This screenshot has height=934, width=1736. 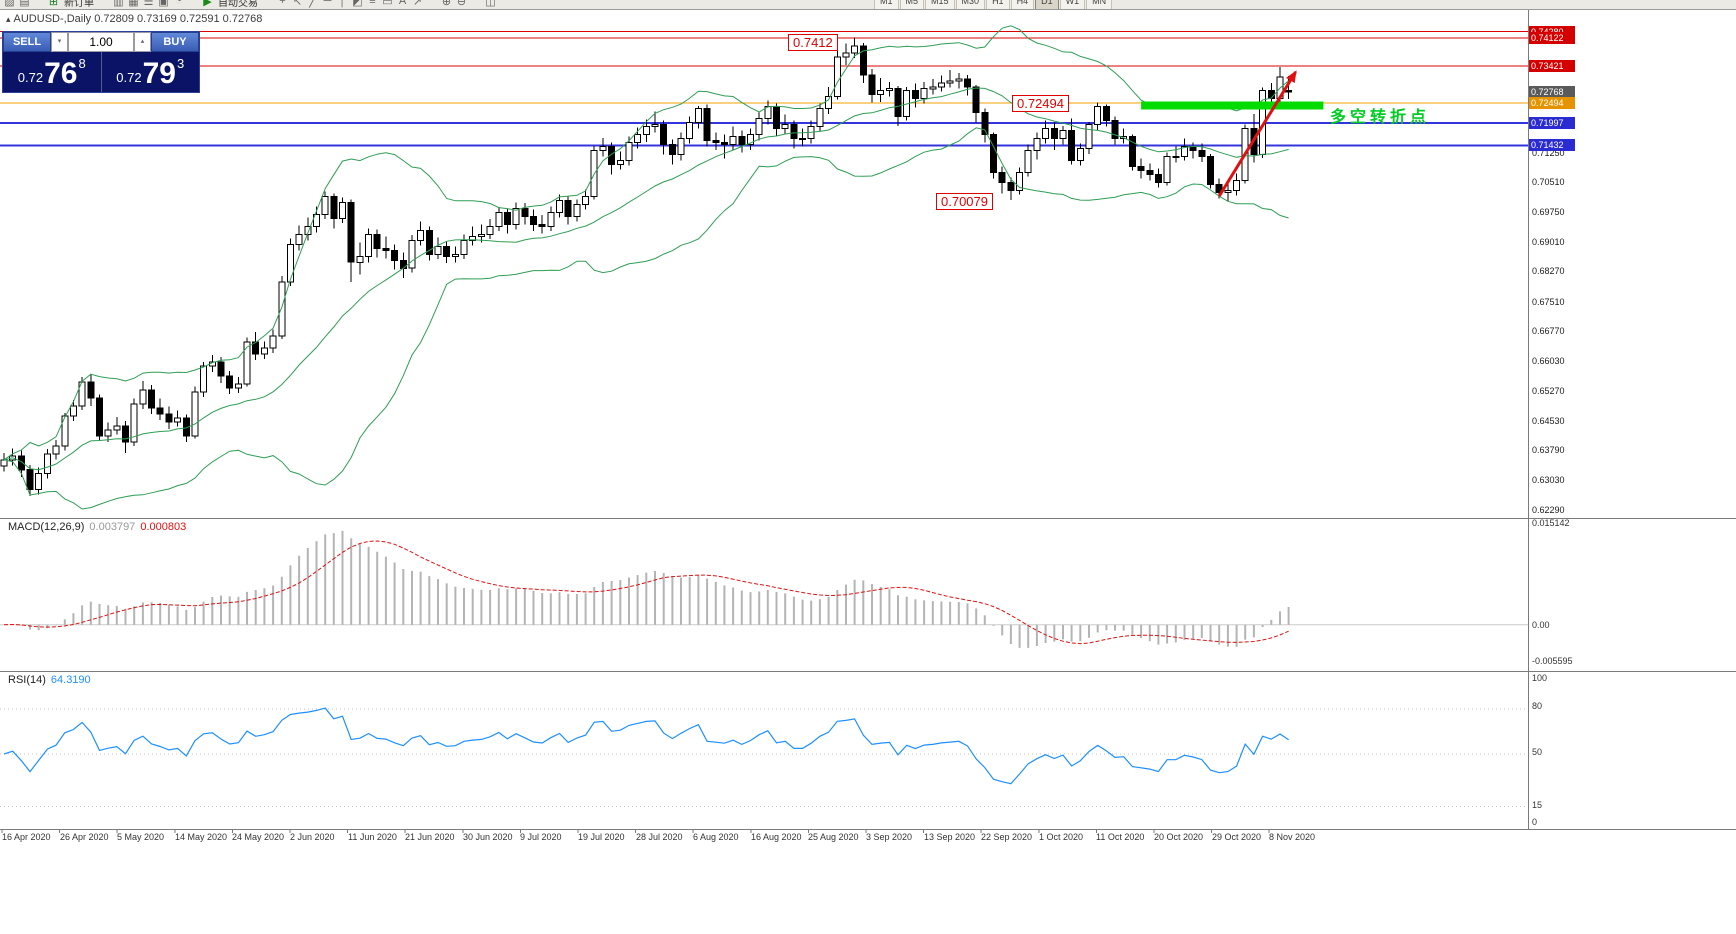 What do you see at coordinates (207, 4) in the screenshot?
I see `autotrading-icon: ▶` at bounding box center [207, 4].